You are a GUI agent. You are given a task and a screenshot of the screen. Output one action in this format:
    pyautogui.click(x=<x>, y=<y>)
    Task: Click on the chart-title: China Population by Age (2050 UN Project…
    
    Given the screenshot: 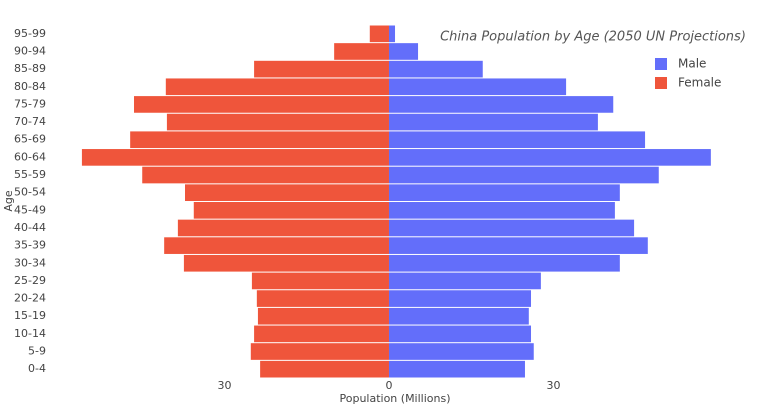 What is the action you would take?
    pyautogui.click(x=593, y=37)
    